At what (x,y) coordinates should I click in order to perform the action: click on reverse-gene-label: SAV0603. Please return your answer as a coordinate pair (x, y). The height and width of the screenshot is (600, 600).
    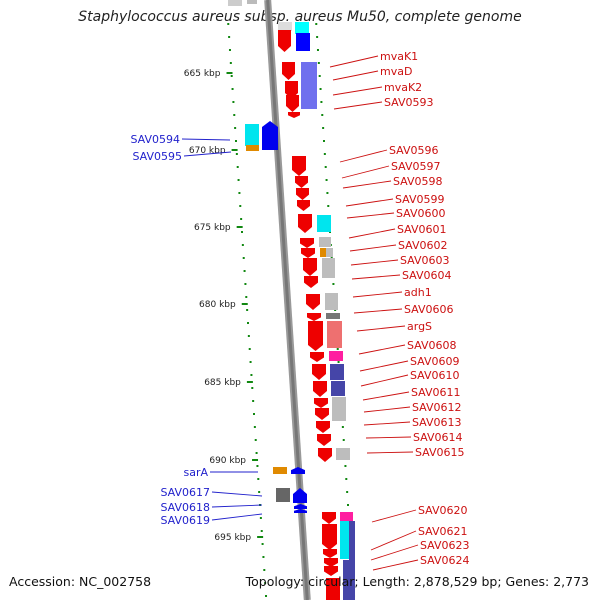
    Looking at the image, I should click on (425, 260).